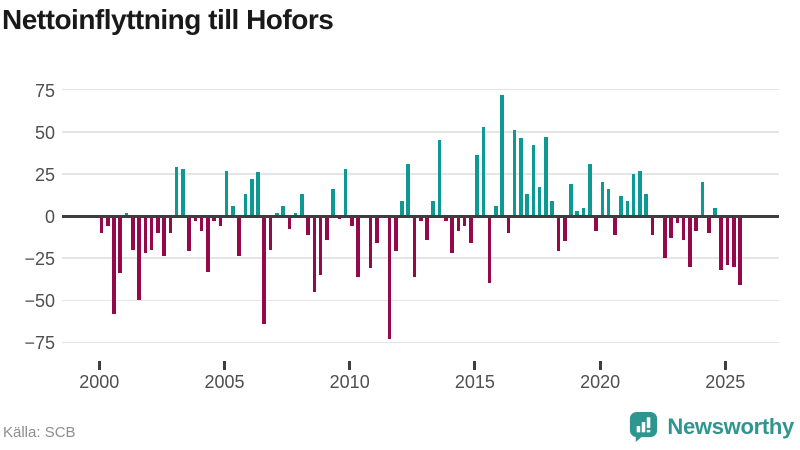  Describe the element at coordinates (145, 235) in the screenshot. I see `bar-2001-Q4` at that location.